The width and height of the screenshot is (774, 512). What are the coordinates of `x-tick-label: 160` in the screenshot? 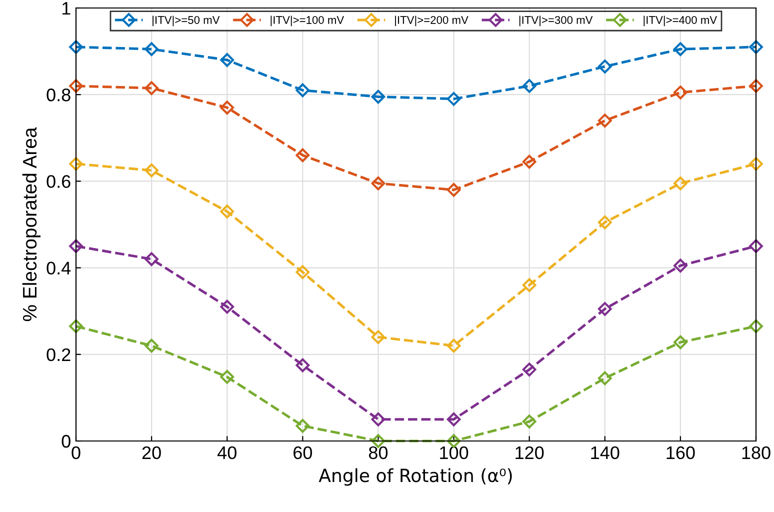 It's located at (680, 453).